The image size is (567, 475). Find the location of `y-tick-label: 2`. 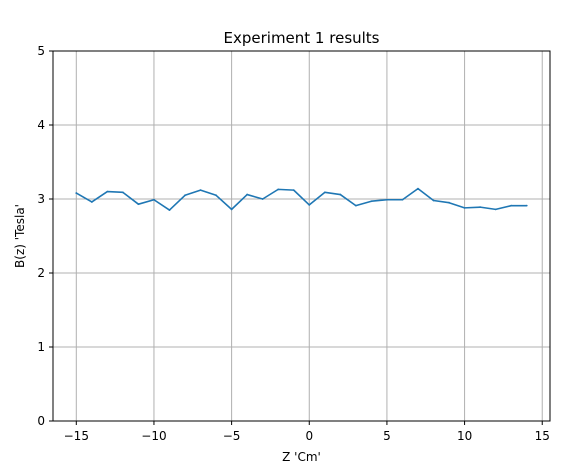

y-tick-label: 2 is located at coordinates (41, 273).